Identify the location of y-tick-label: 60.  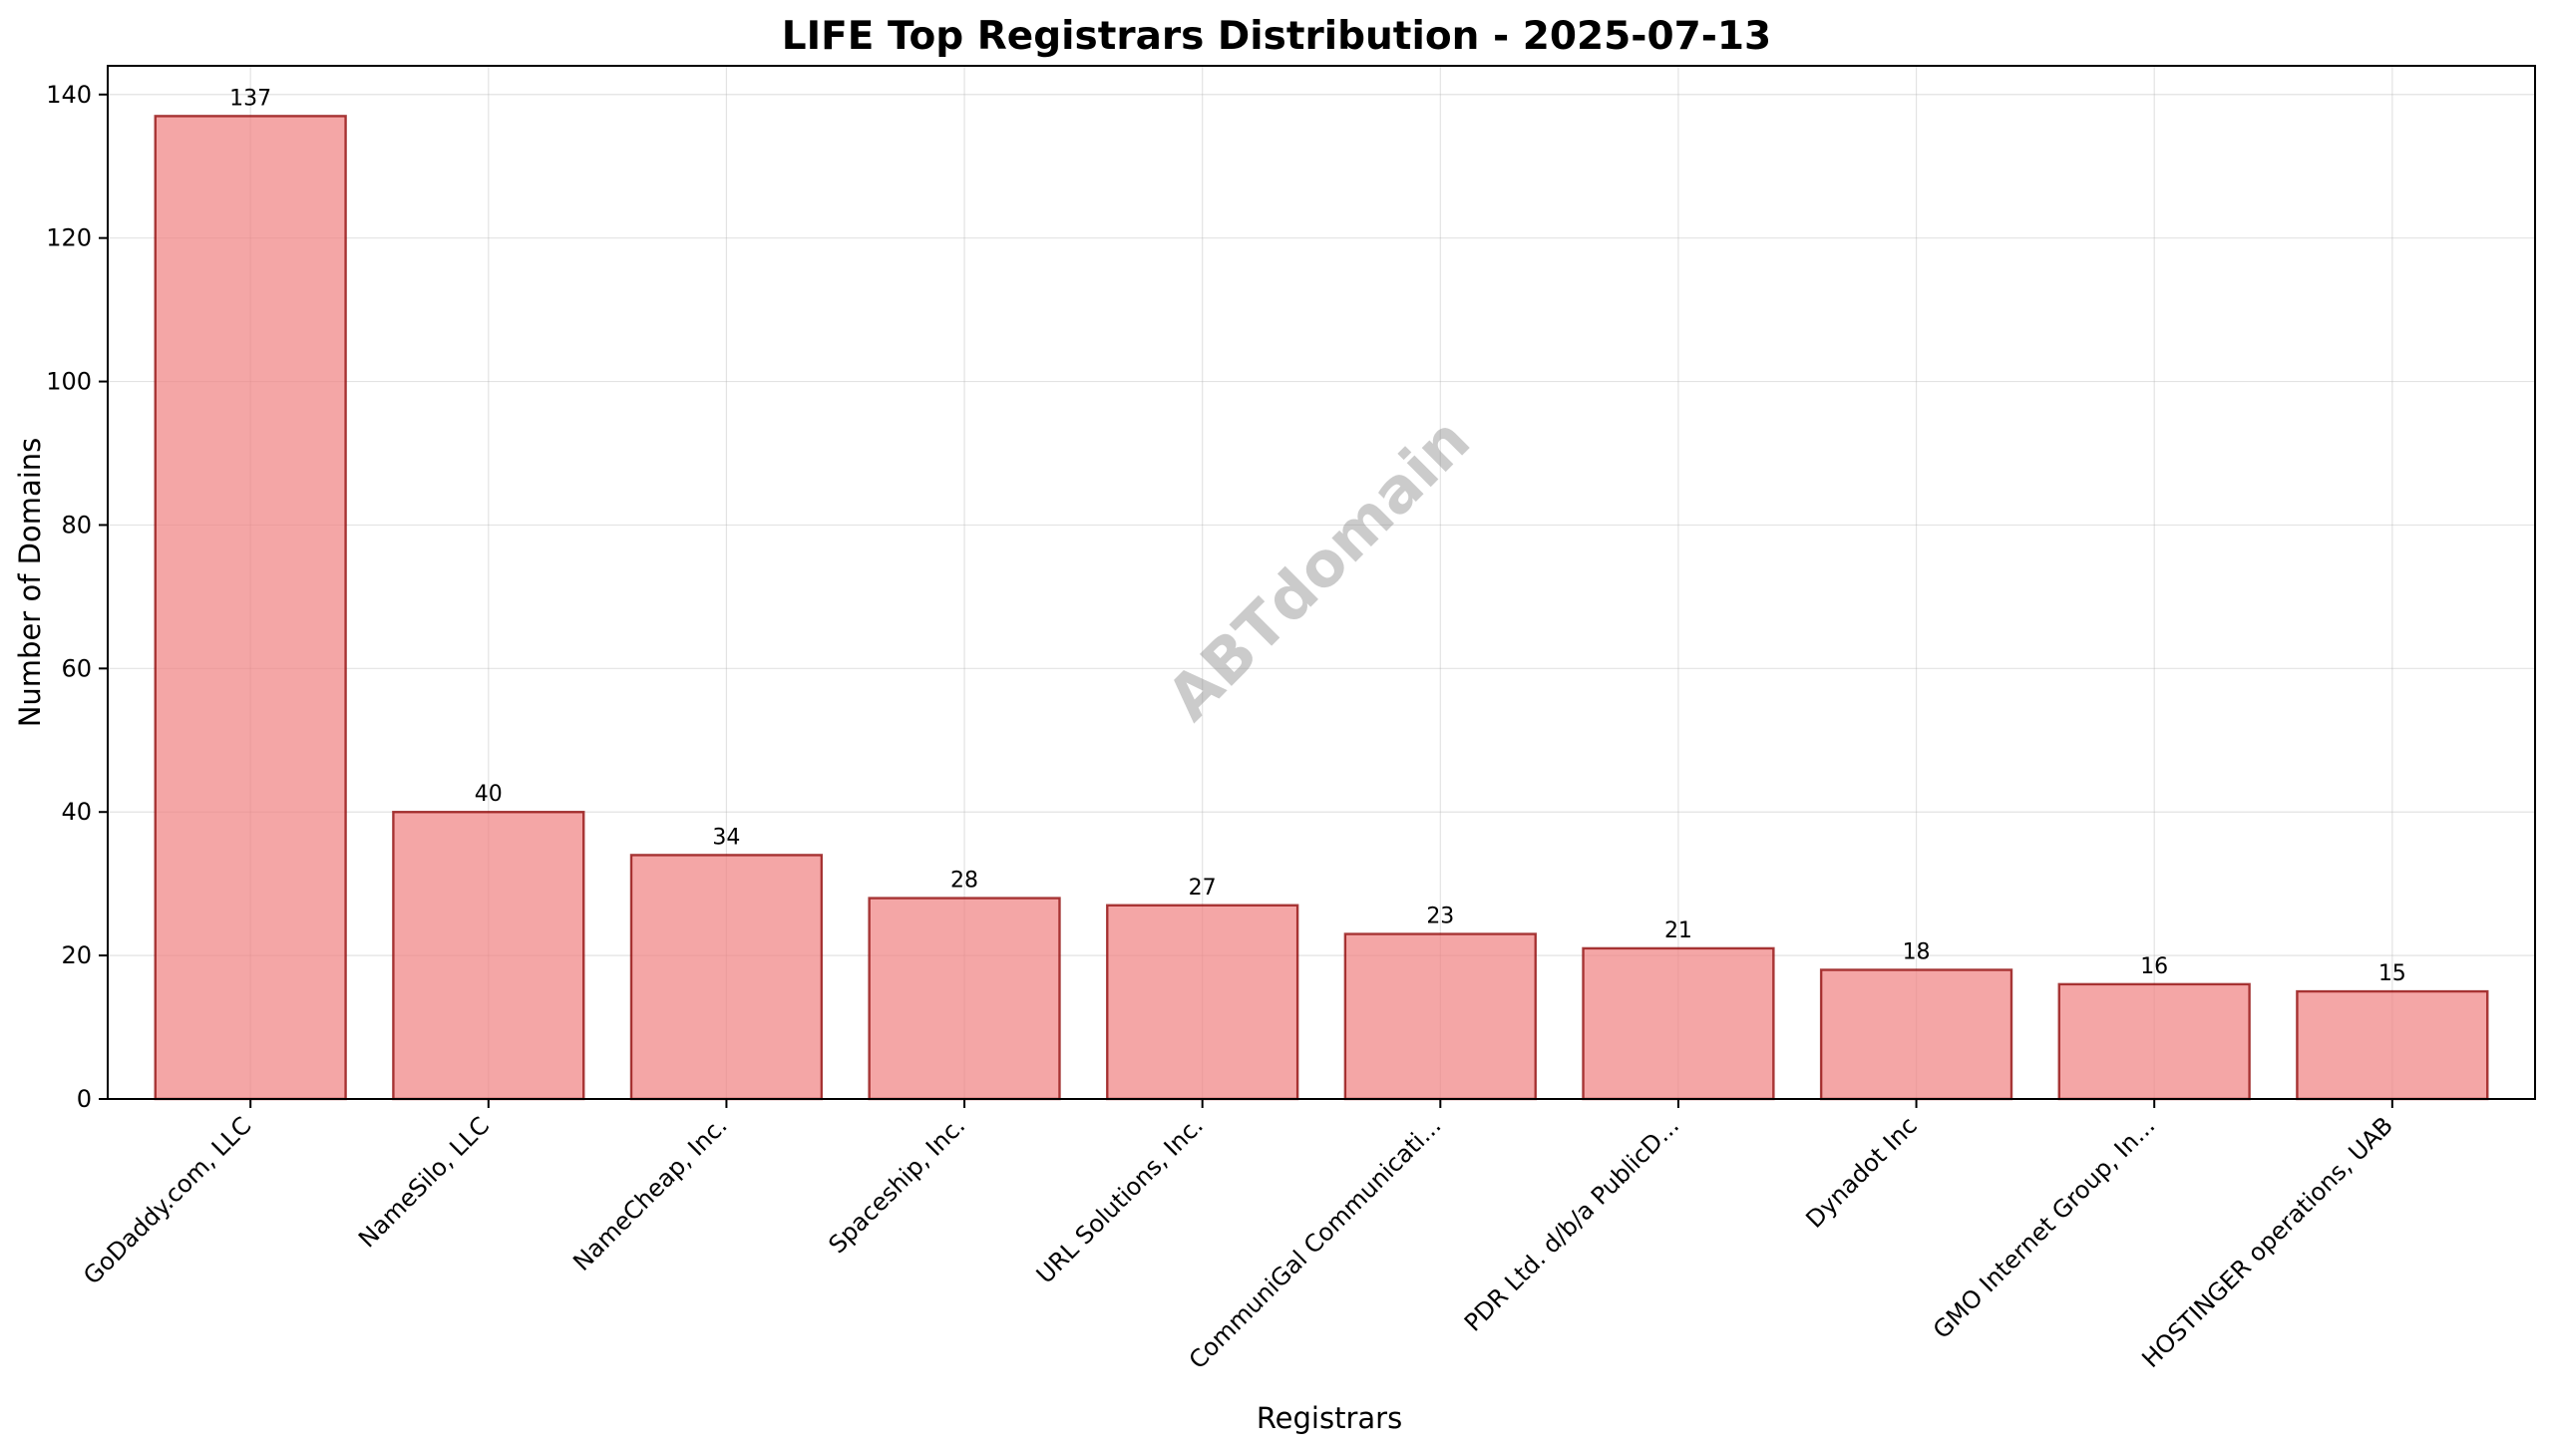
(77, 668).